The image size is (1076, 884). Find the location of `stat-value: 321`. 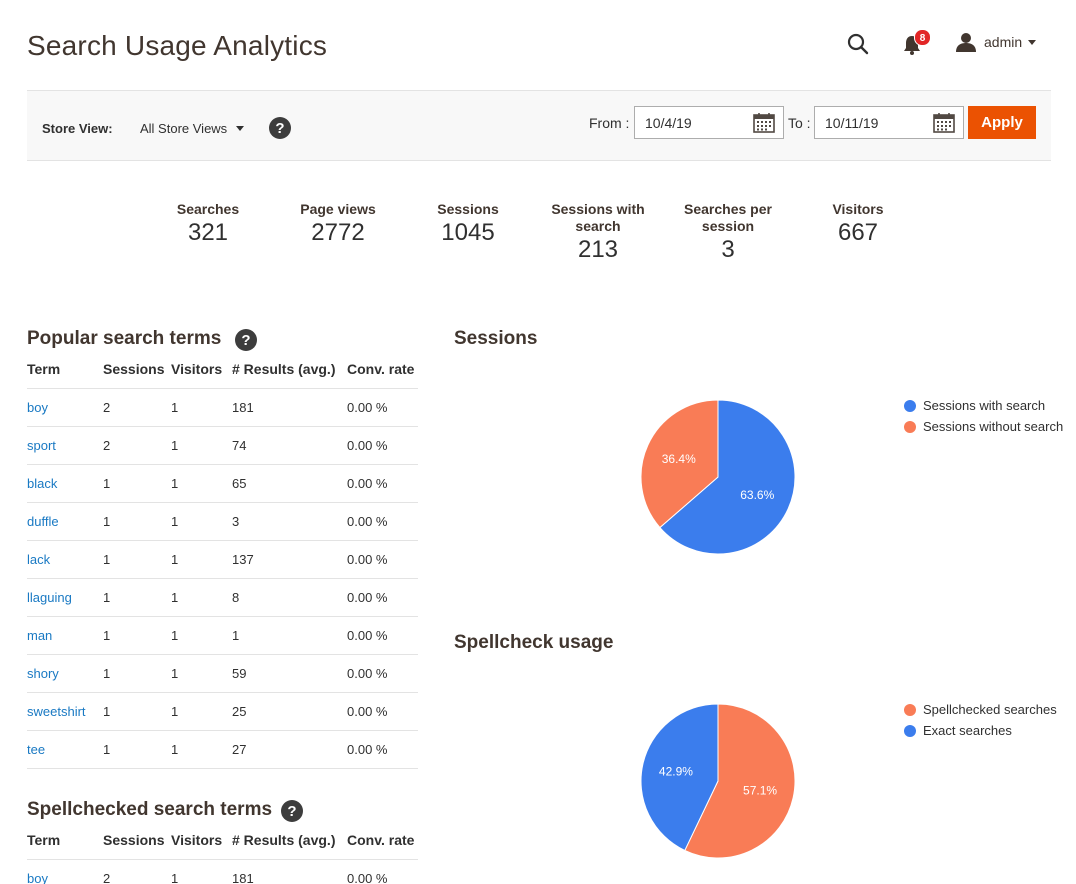

stat-value: 321 is located at coordinates (208, 232).